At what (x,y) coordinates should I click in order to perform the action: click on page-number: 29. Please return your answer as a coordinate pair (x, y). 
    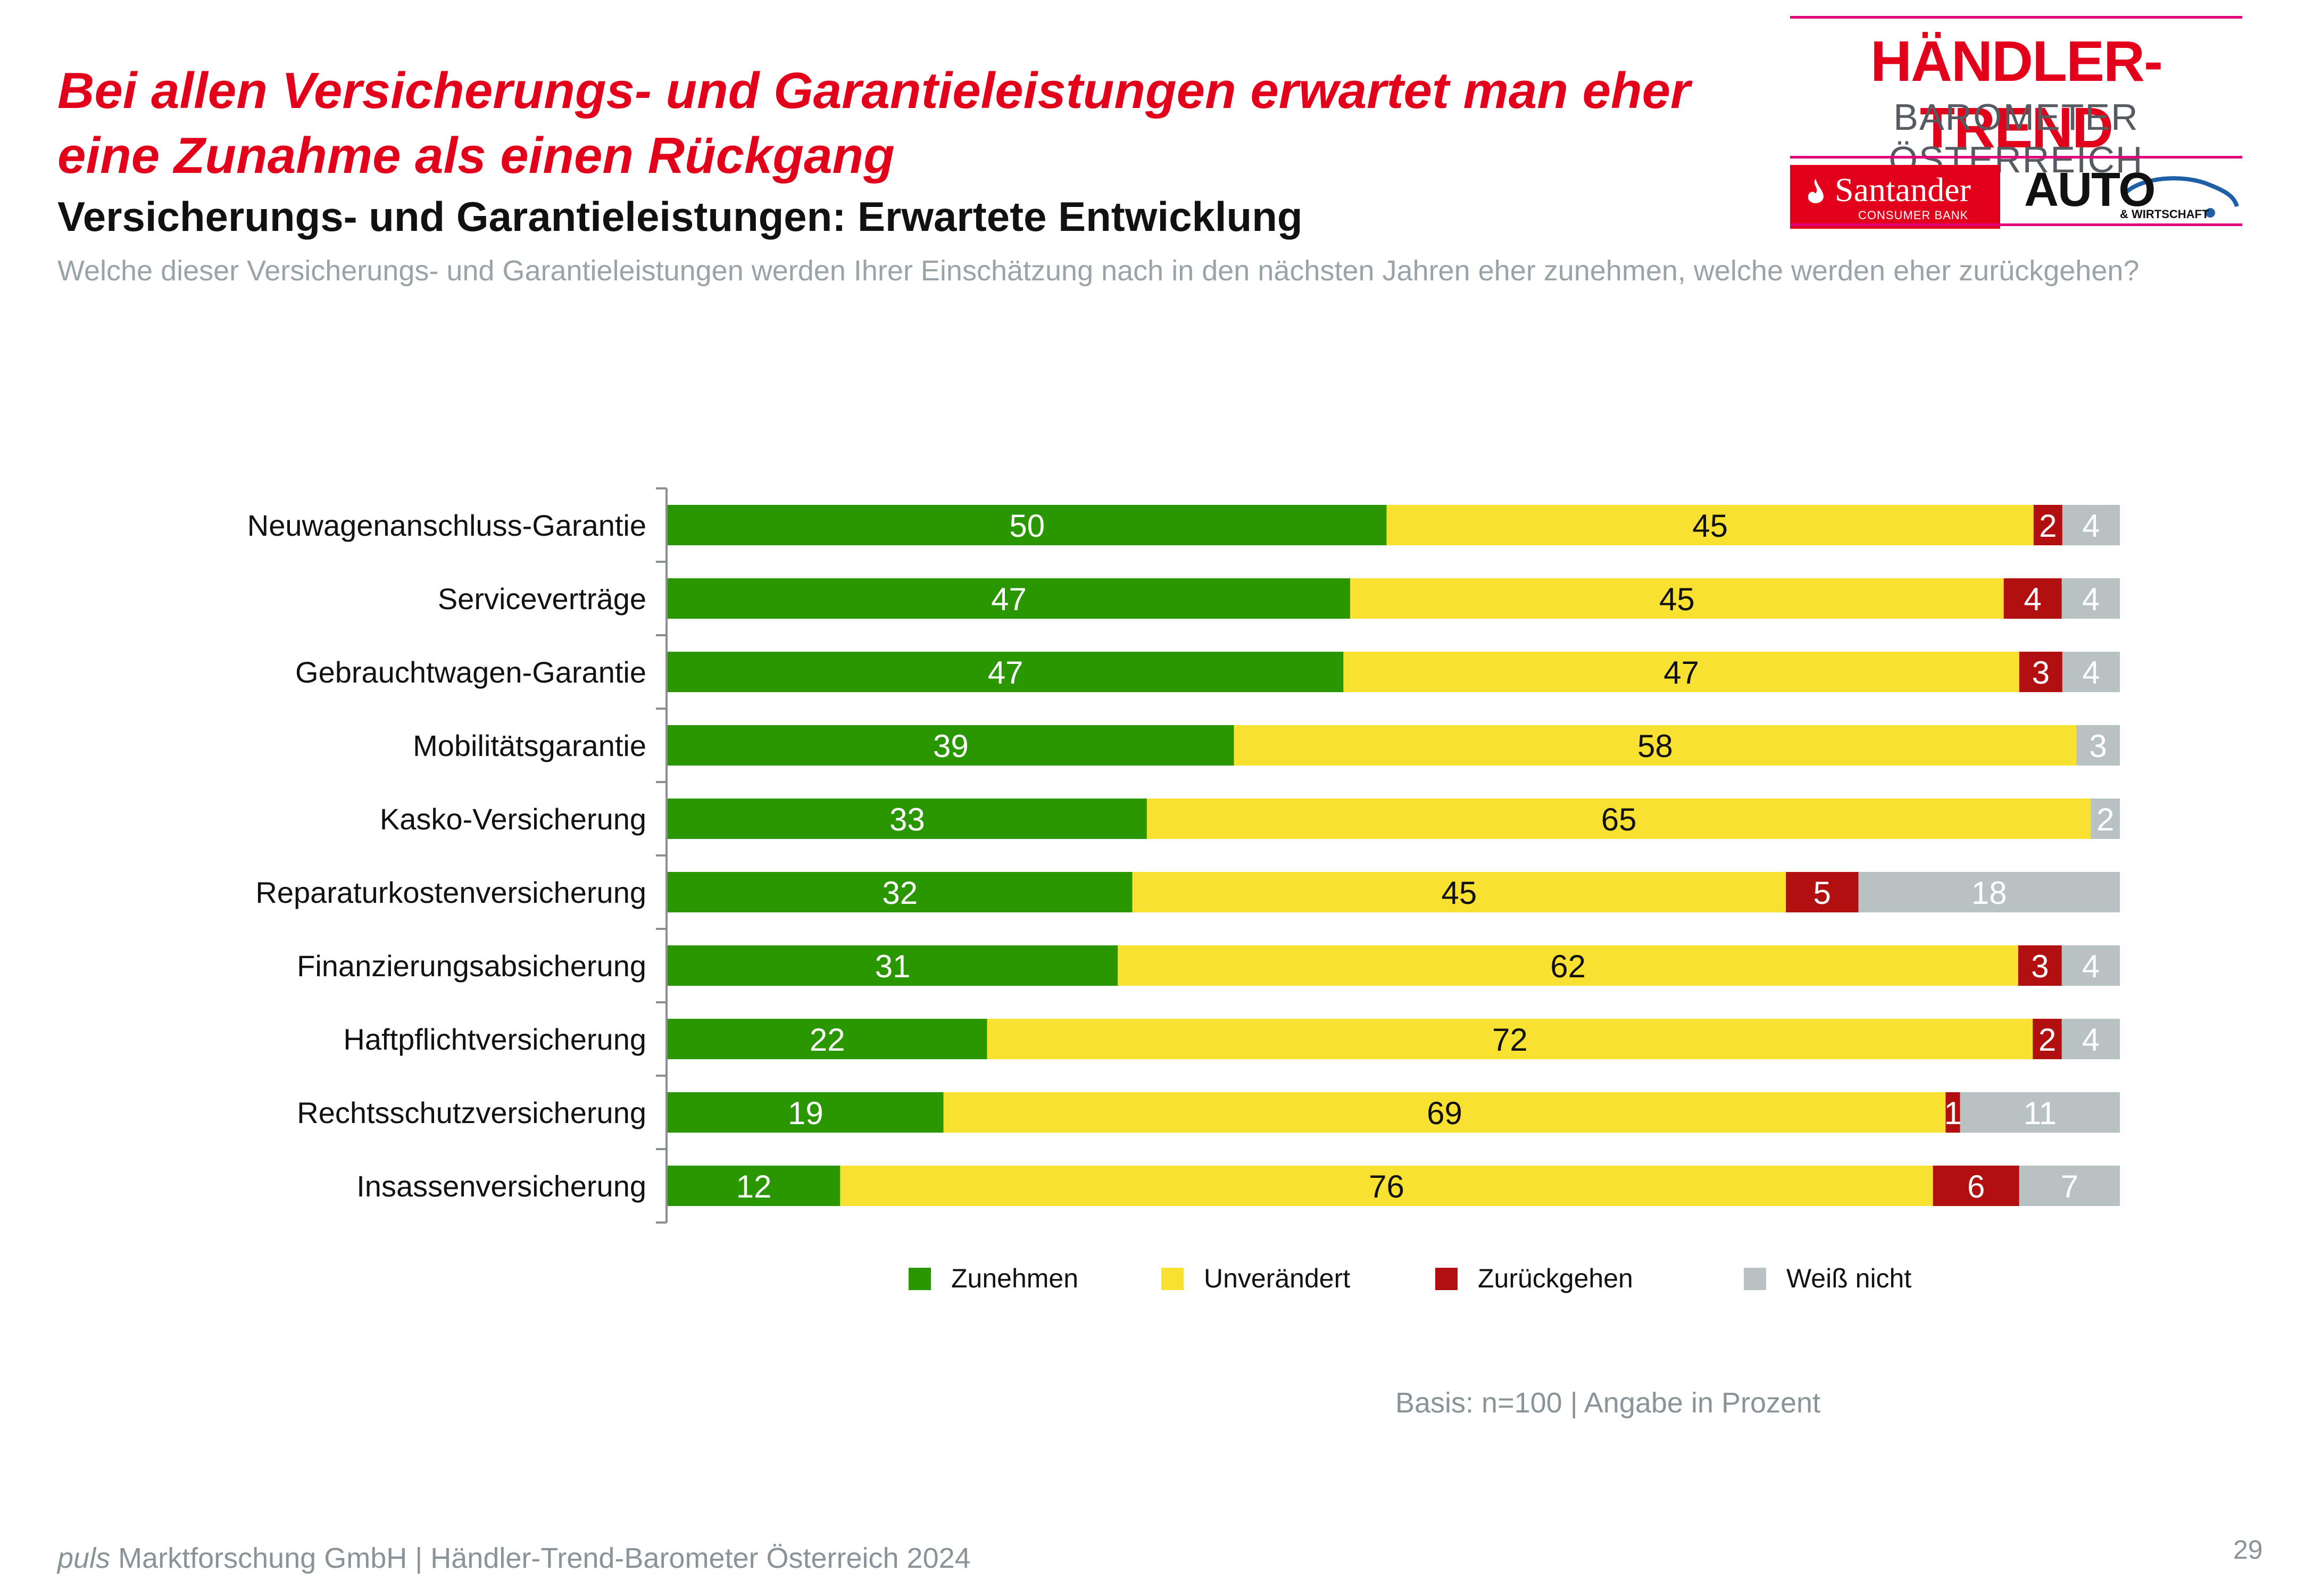
    Looking at the image, I should click on (2248, 1550).